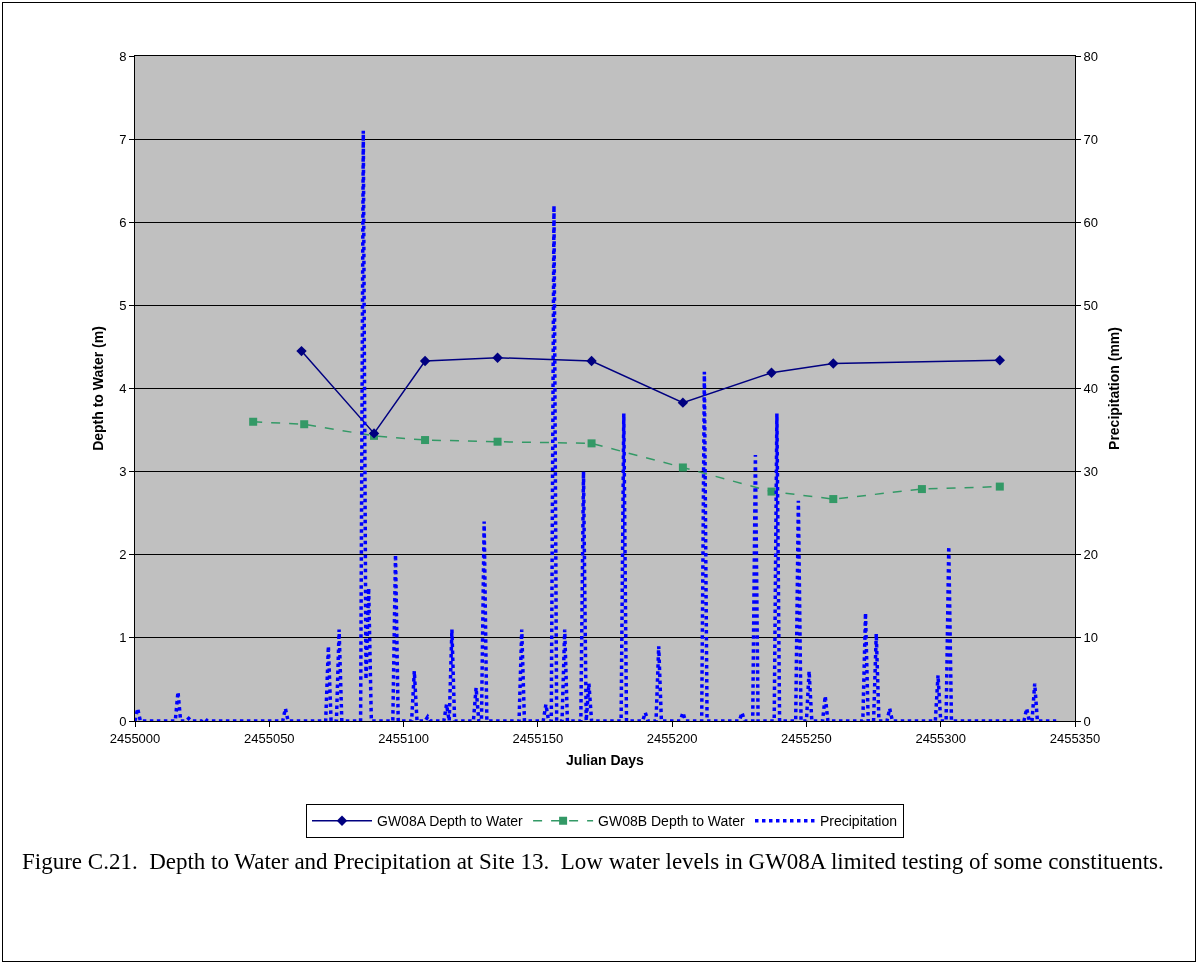  What do you see at coordinates (941, 738) in the screenshot?
I see `x-tick-label: 2455300` at bounding box center [941, 738].